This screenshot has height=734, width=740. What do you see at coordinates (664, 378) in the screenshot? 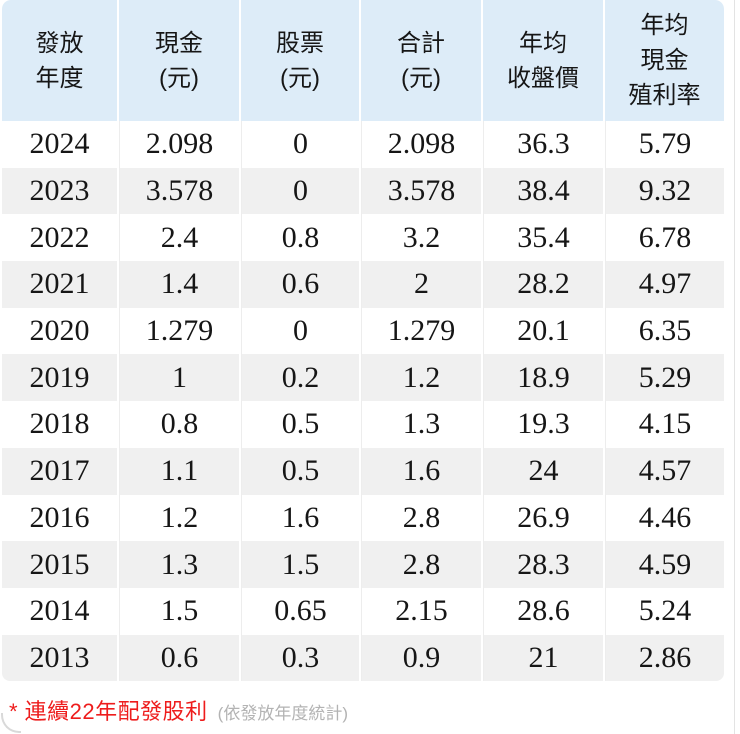
I see `cell-avg-yield: 5.29` at bounding box center [664, 378].